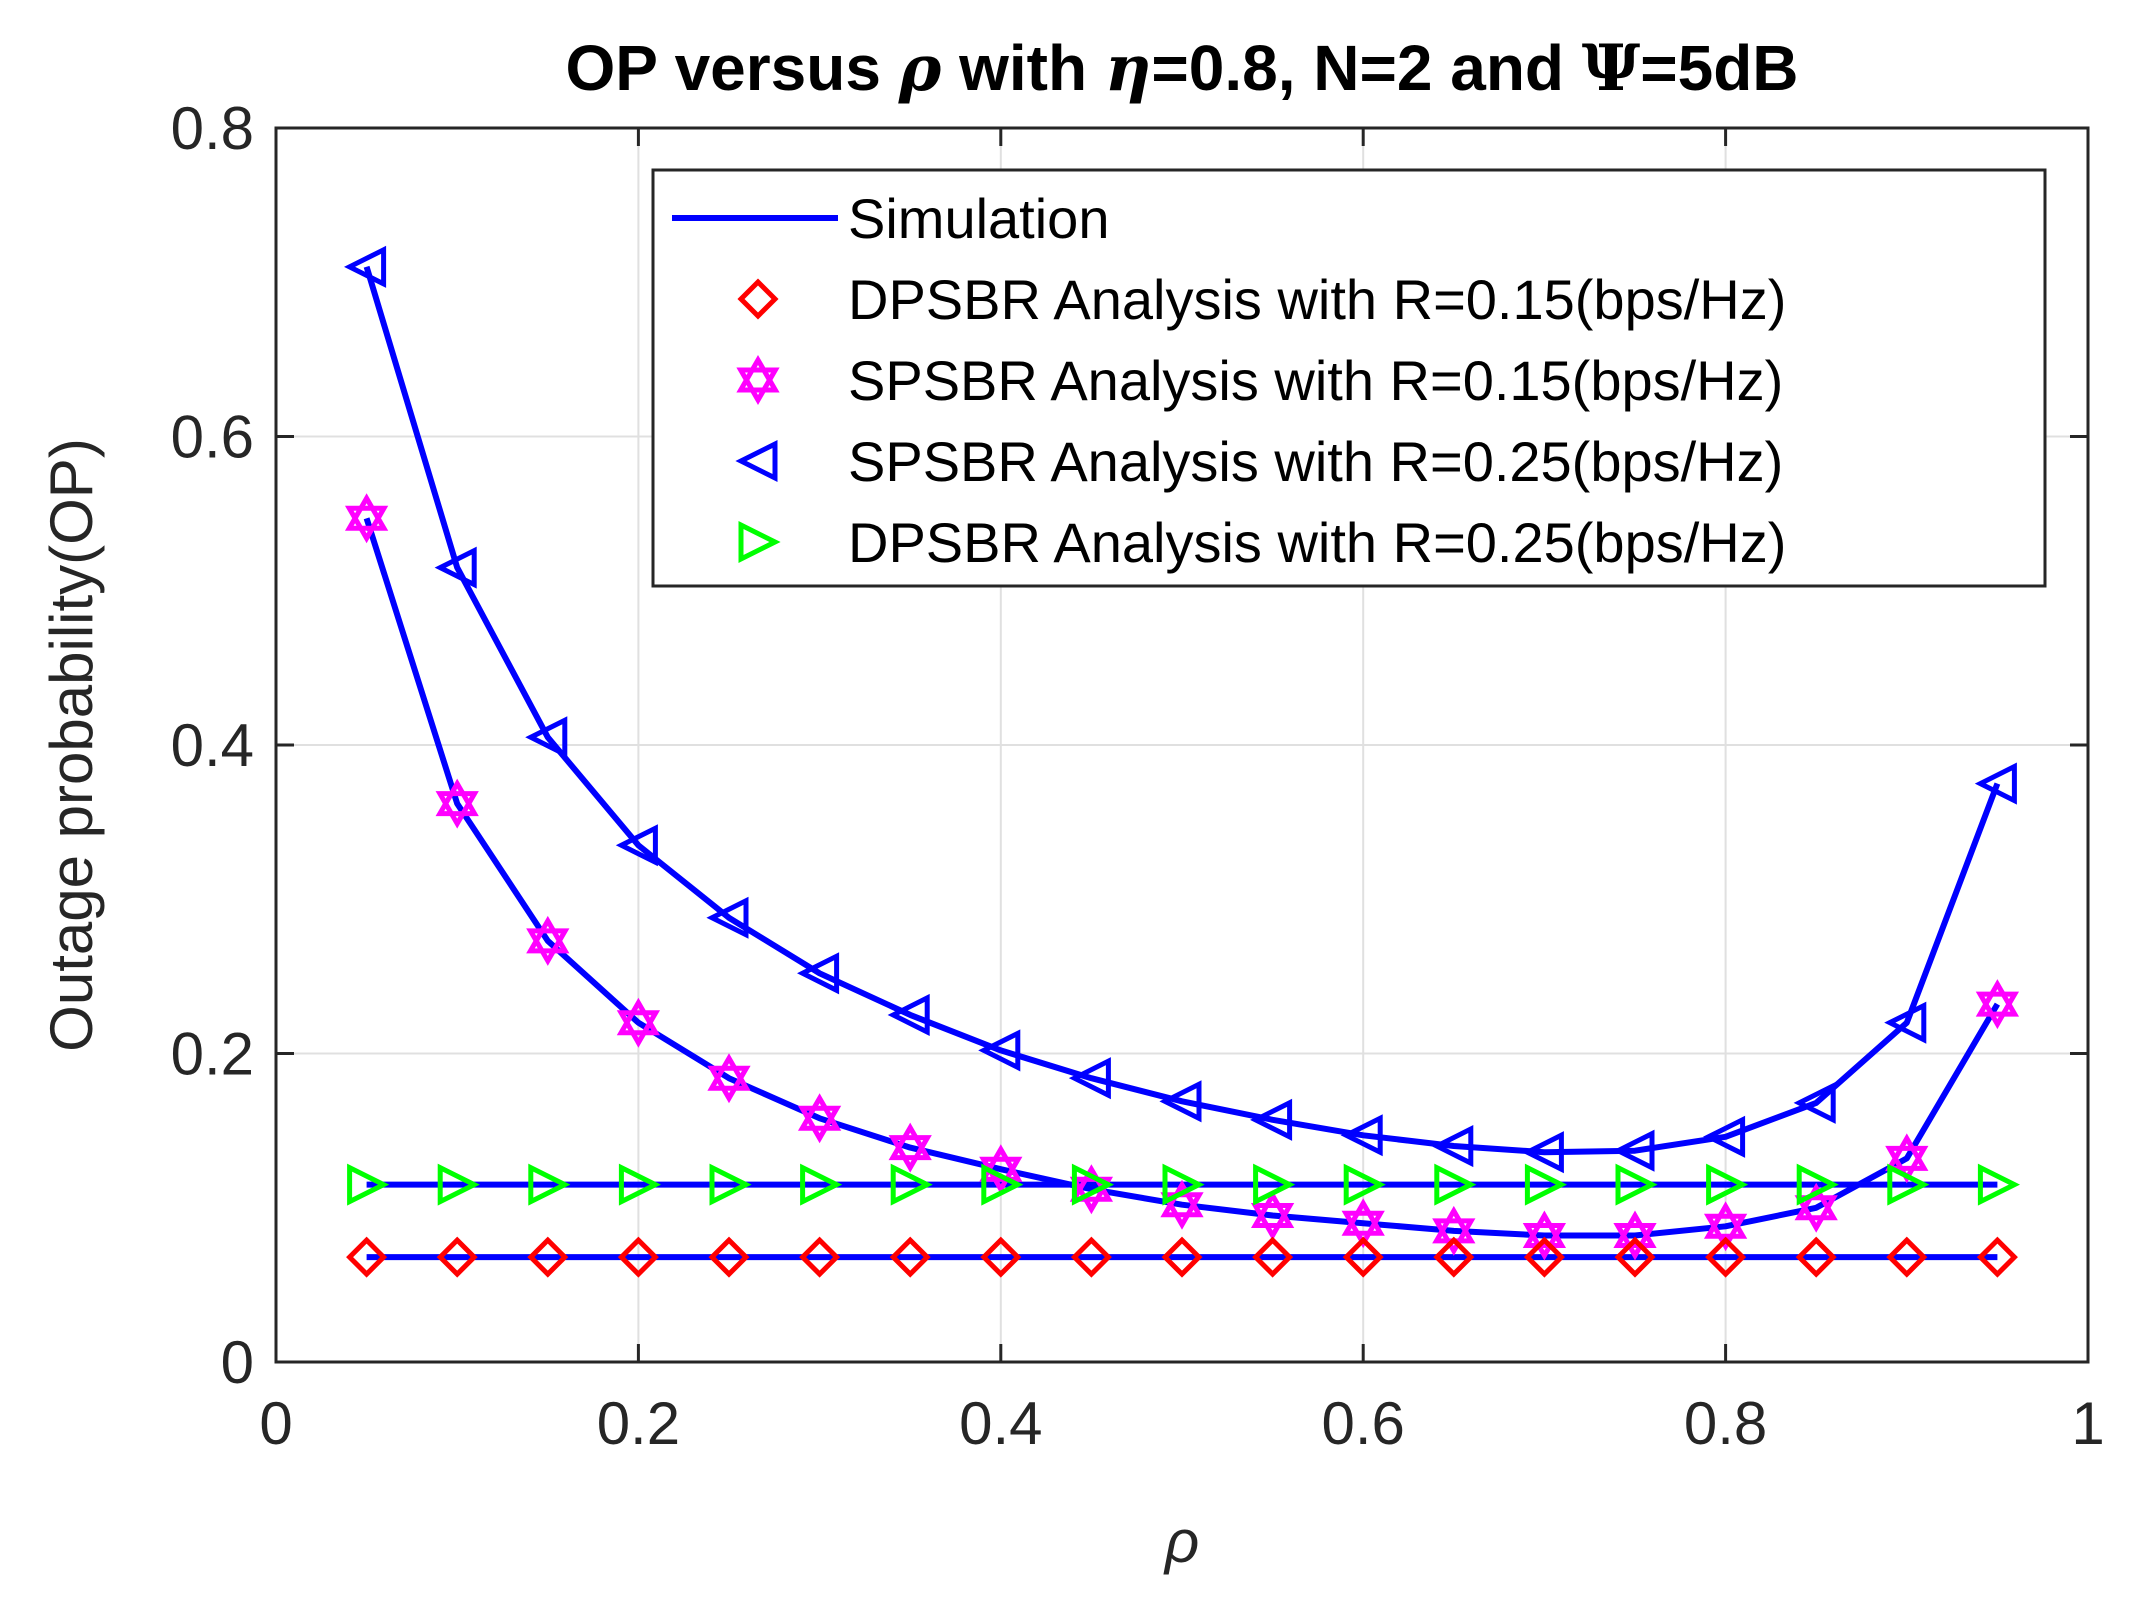 The height and width of the screenshot is (1598, 2147). What do you see at coordinates (1362, 1423) in the screenshot?
I see `x-tick-label: 0.6` at bounding box center [1362, 1423].